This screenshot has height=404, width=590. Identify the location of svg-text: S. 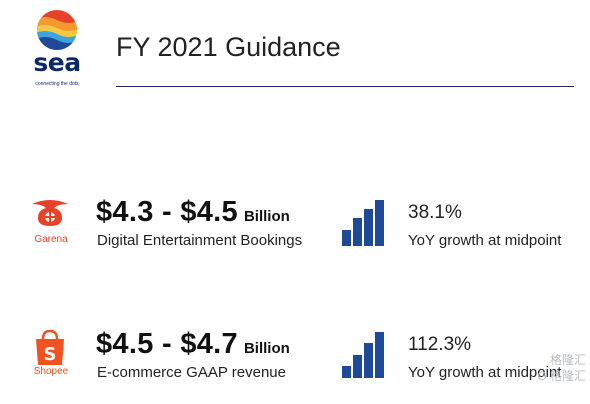
(50, 354).